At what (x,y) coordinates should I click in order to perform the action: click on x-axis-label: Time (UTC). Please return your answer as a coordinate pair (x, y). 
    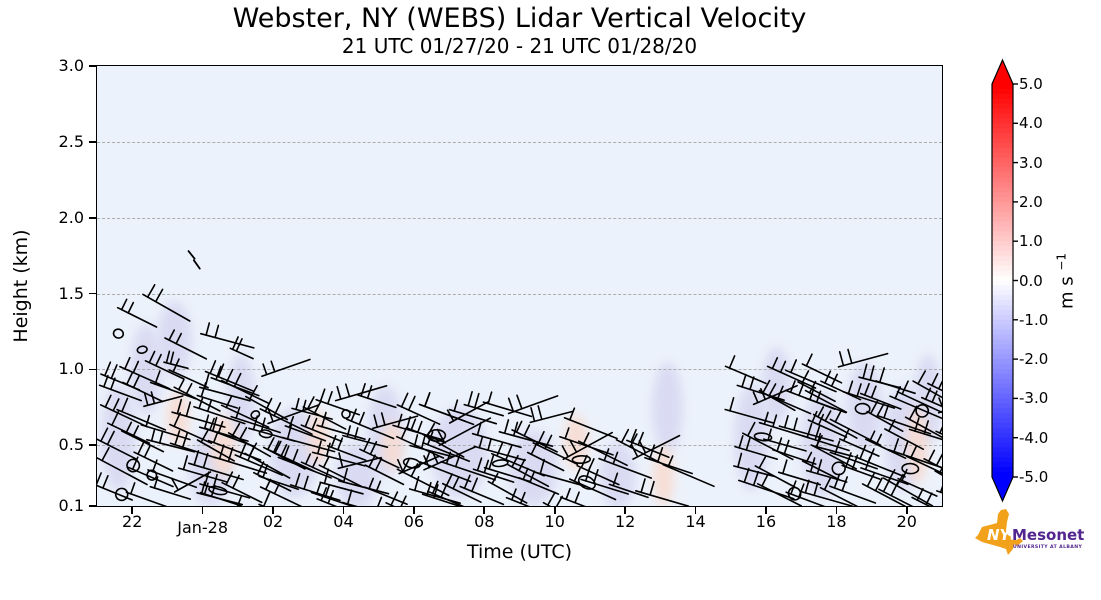
    Looking at the image, I should click on (519, 552).